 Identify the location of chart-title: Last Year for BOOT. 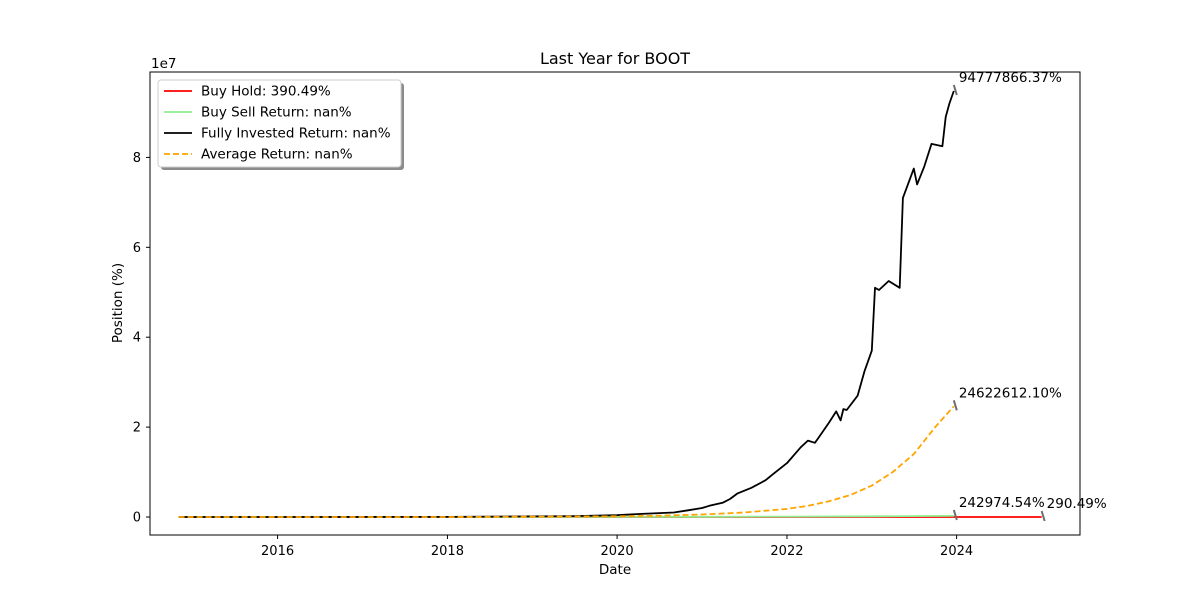
(615, 58).